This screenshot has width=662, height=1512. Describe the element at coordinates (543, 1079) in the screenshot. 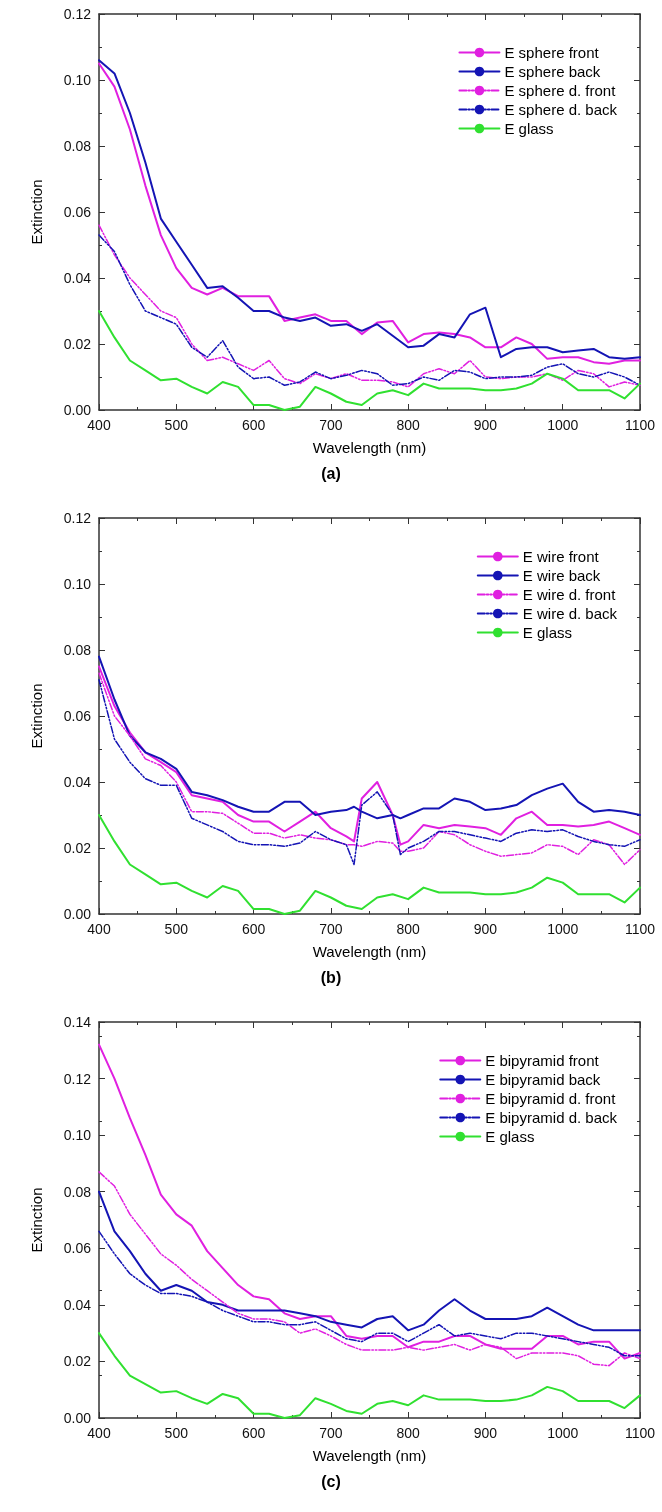

I see `legend-label: E bipyramid back` at that location.